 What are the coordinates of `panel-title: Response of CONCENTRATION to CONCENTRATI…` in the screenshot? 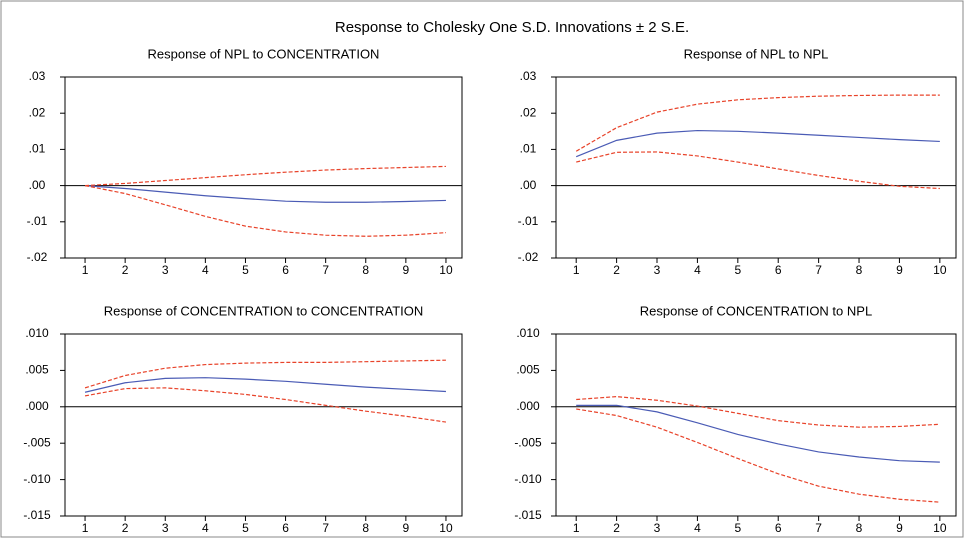 It's located at (264, 310).